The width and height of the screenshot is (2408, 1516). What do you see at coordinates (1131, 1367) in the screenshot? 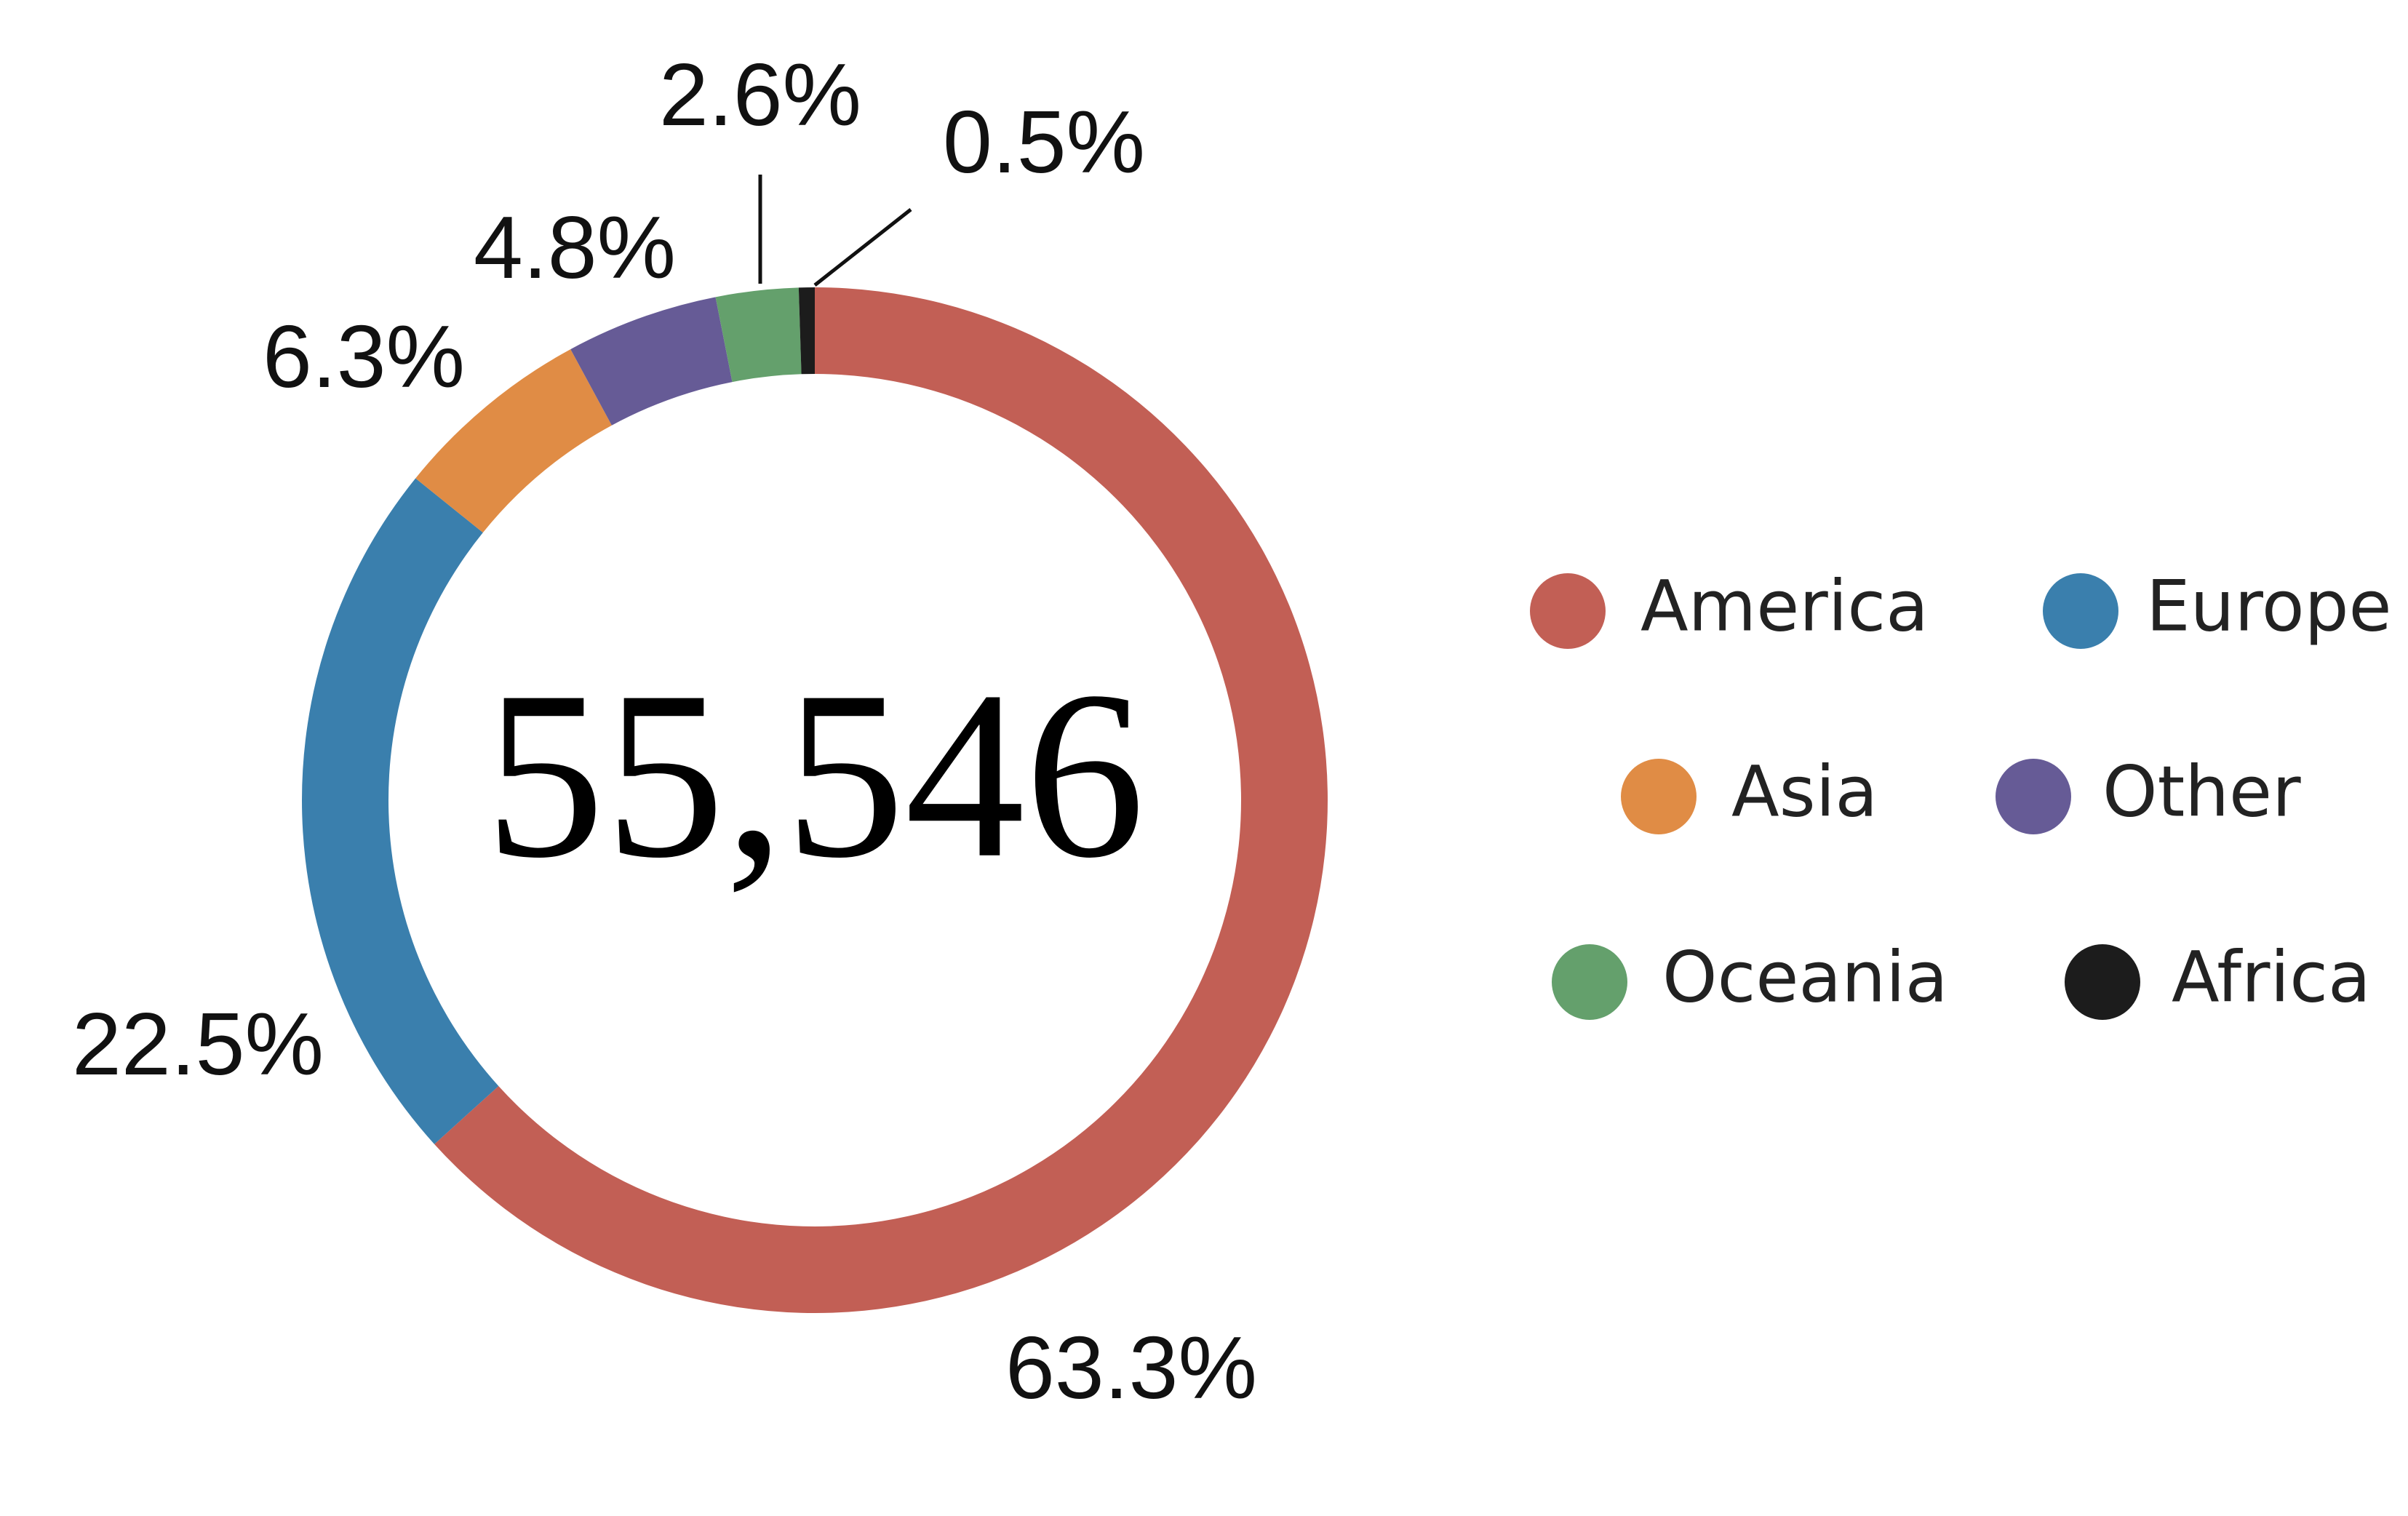
I see `value-label-america: 63.3%` at bounding box center [1131, 1367].